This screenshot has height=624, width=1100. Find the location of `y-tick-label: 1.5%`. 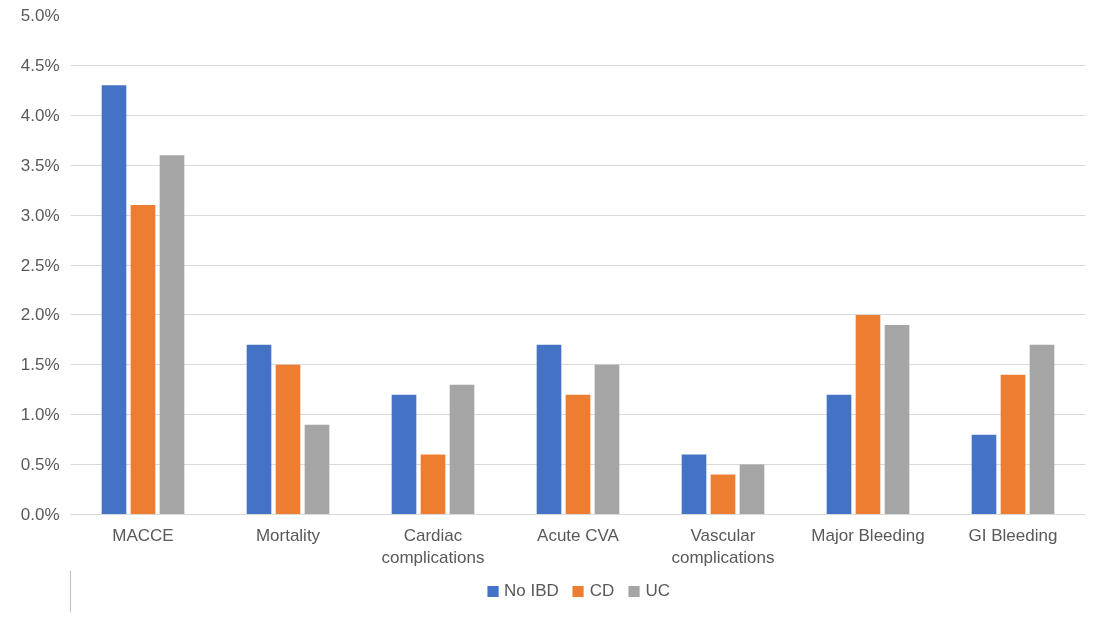

y-tick-label: 1.5% is located at coordinates (40, 365).